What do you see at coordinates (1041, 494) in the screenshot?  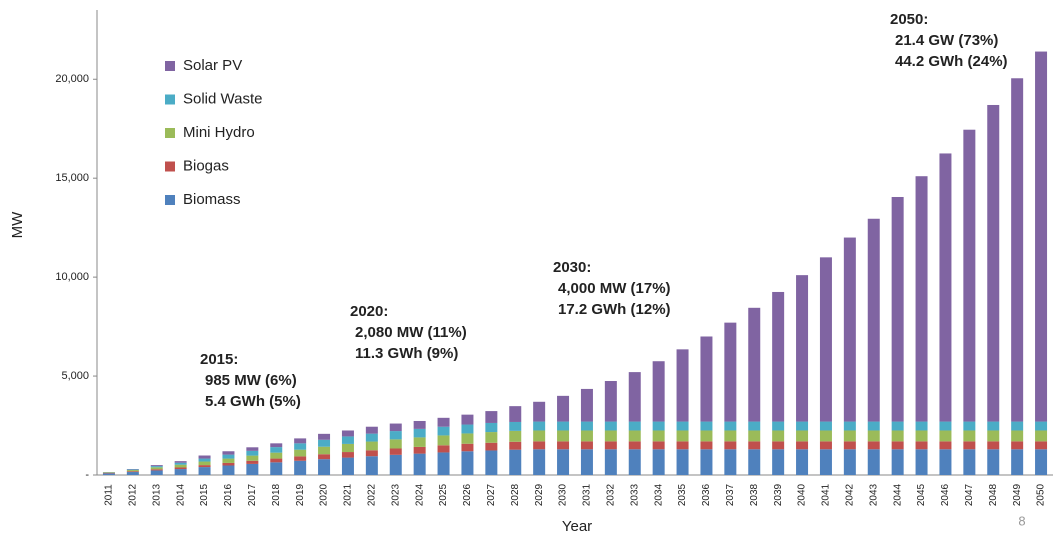 I see `x-tick-label: 2050` at bounding box center [1041, 494].